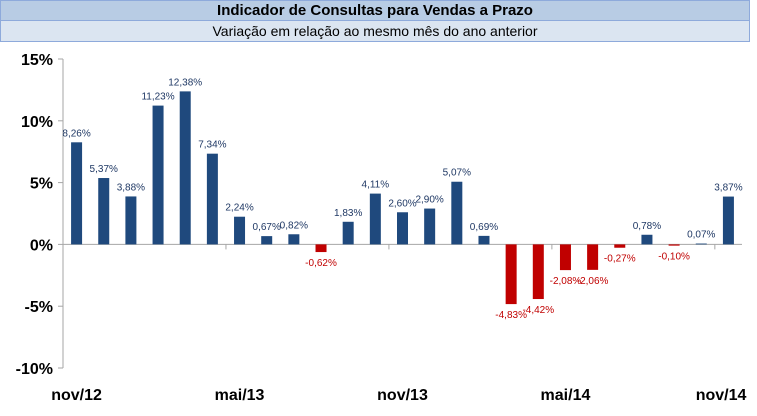 This screenshot has height=416, width=757. What do you see at coordinates (457, 173) in the screenshot?
I see `data-label: 5,07%` at bounding box center [457, 173].